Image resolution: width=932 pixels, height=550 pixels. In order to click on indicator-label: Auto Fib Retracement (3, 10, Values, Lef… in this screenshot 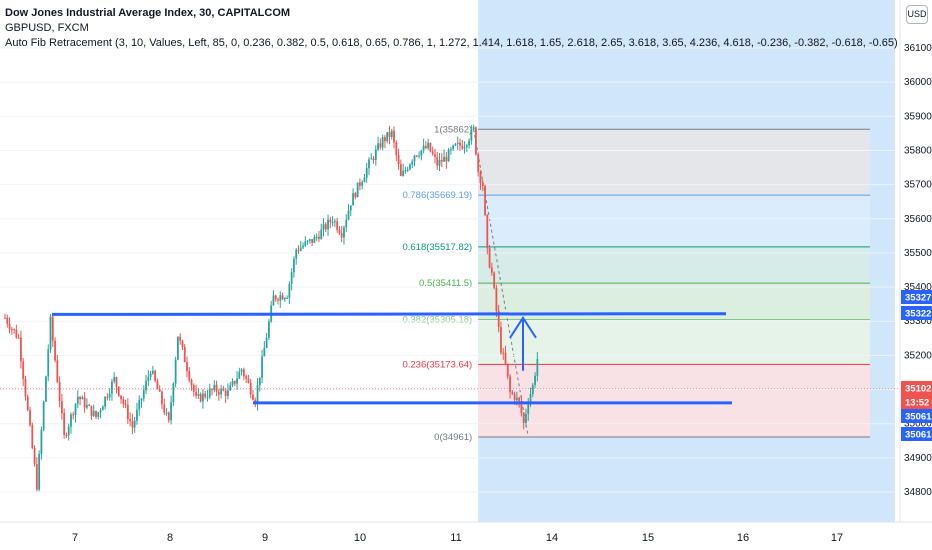, I will do `click(451, 43)`.